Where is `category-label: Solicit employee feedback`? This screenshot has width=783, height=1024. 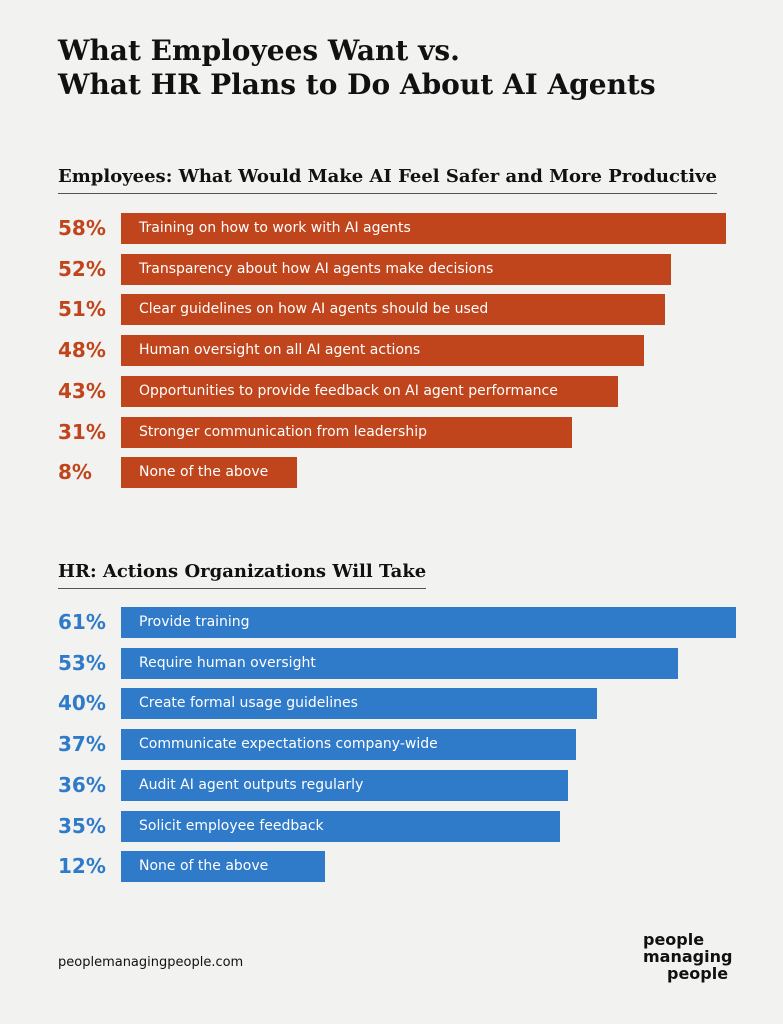
category-label: Solicit employee feedback is located at coordinates (231, 825).